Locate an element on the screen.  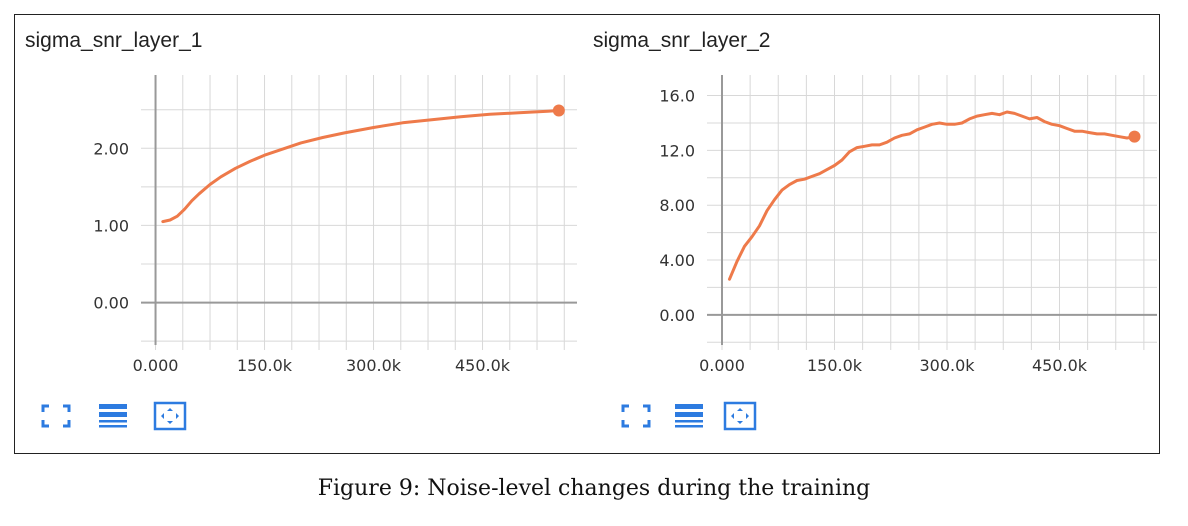
chart-title: sigma_snr_layer_1 is located at coordinates (114, 40).